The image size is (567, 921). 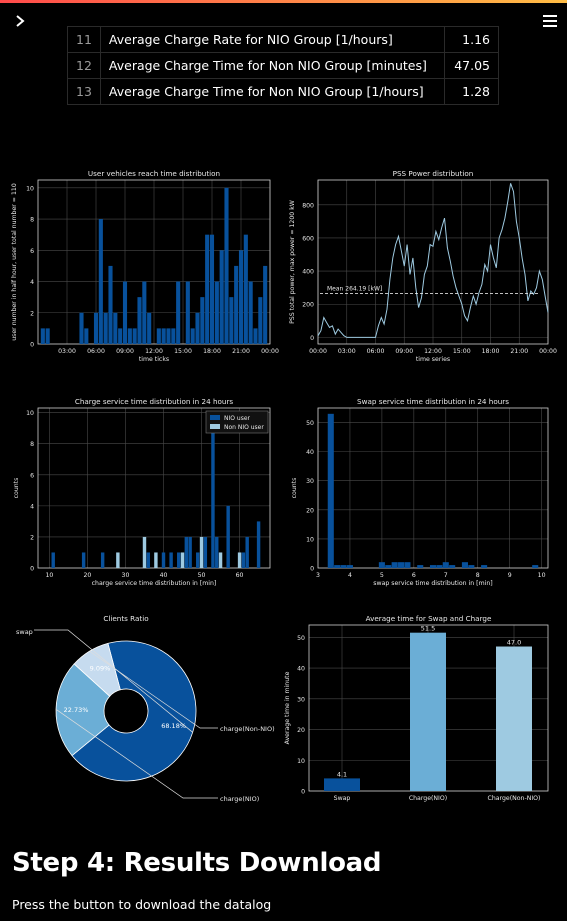 I want to click on legend-box, so click(x=237, y=422).